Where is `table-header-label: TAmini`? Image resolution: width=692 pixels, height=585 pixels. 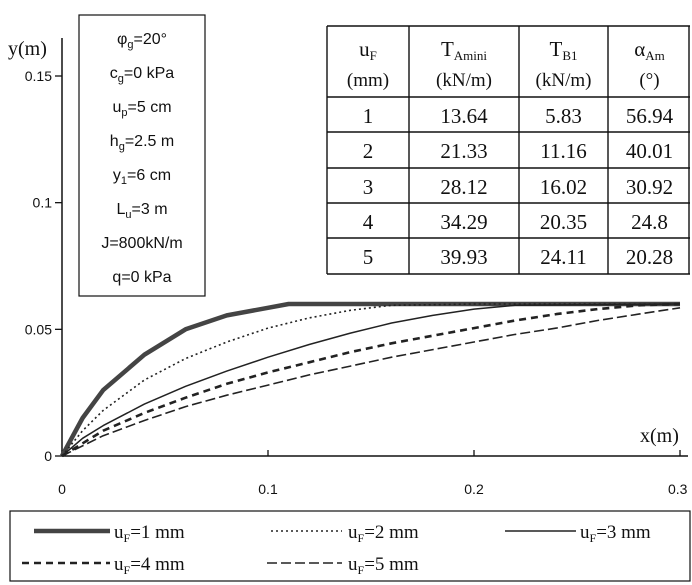 table-header-label: TAmini is located at coordinates (464, 50).